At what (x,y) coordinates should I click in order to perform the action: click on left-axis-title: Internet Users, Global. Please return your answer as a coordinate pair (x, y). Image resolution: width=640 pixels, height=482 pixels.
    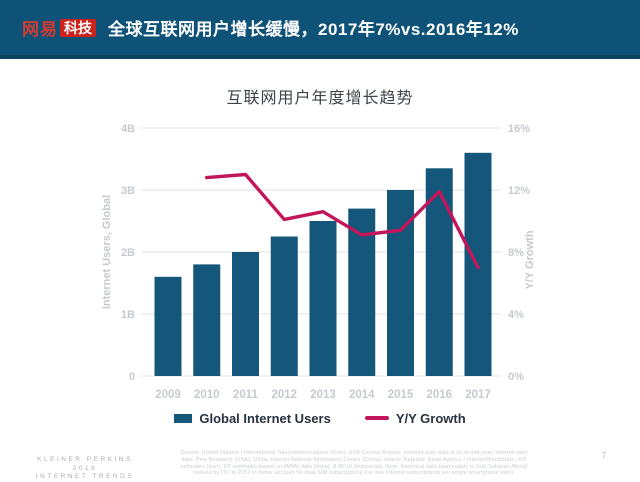
    Looking at the image, I should click on (107, 252).